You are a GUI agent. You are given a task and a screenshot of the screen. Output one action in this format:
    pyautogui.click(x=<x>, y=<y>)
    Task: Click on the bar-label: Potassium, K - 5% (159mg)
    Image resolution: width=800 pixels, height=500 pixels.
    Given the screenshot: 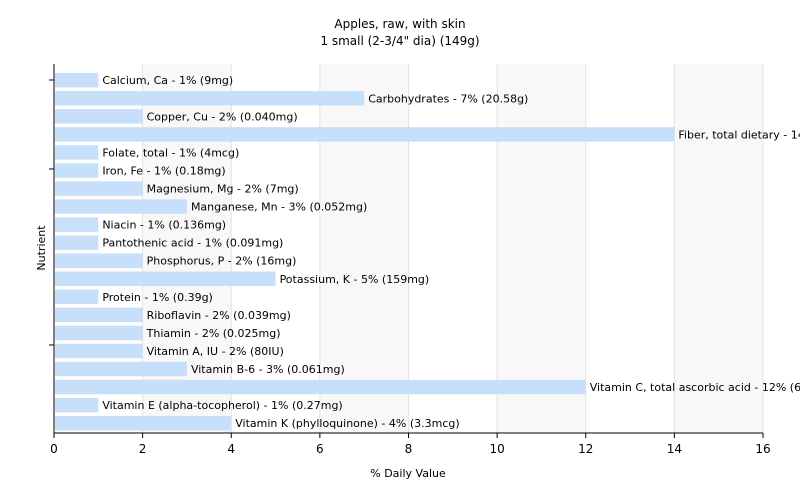 What is the action you would take?
    pyautogui.click(x=355, y=279)
    